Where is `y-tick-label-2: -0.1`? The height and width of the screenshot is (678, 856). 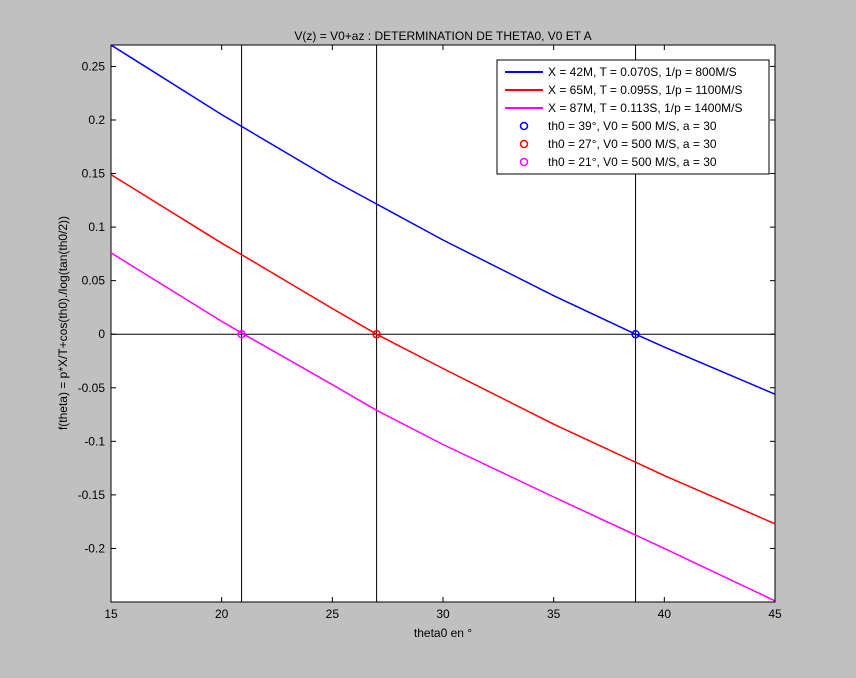 y-tick-label-2: -0.1 is located at coordinates (94, 441).